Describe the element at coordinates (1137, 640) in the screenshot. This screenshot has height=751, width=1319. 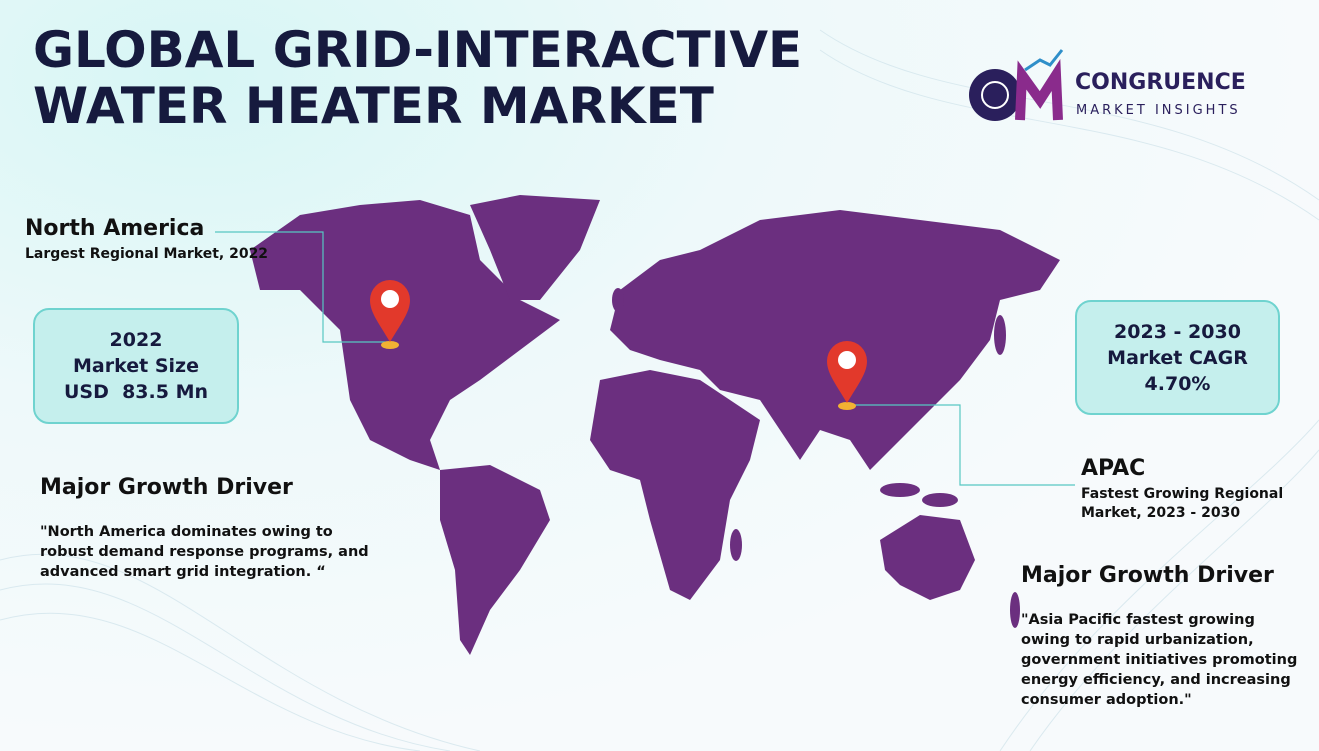
I see `quote-line: owing to rapid urbanization,` at that location.